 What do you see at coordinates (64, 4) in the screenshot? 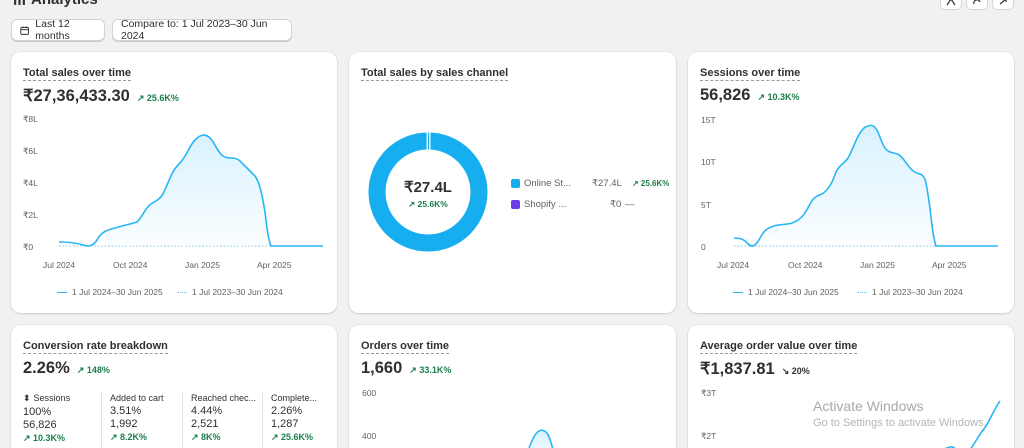
I see `page-title-text: Analytics` at bounding box center [64, 4].